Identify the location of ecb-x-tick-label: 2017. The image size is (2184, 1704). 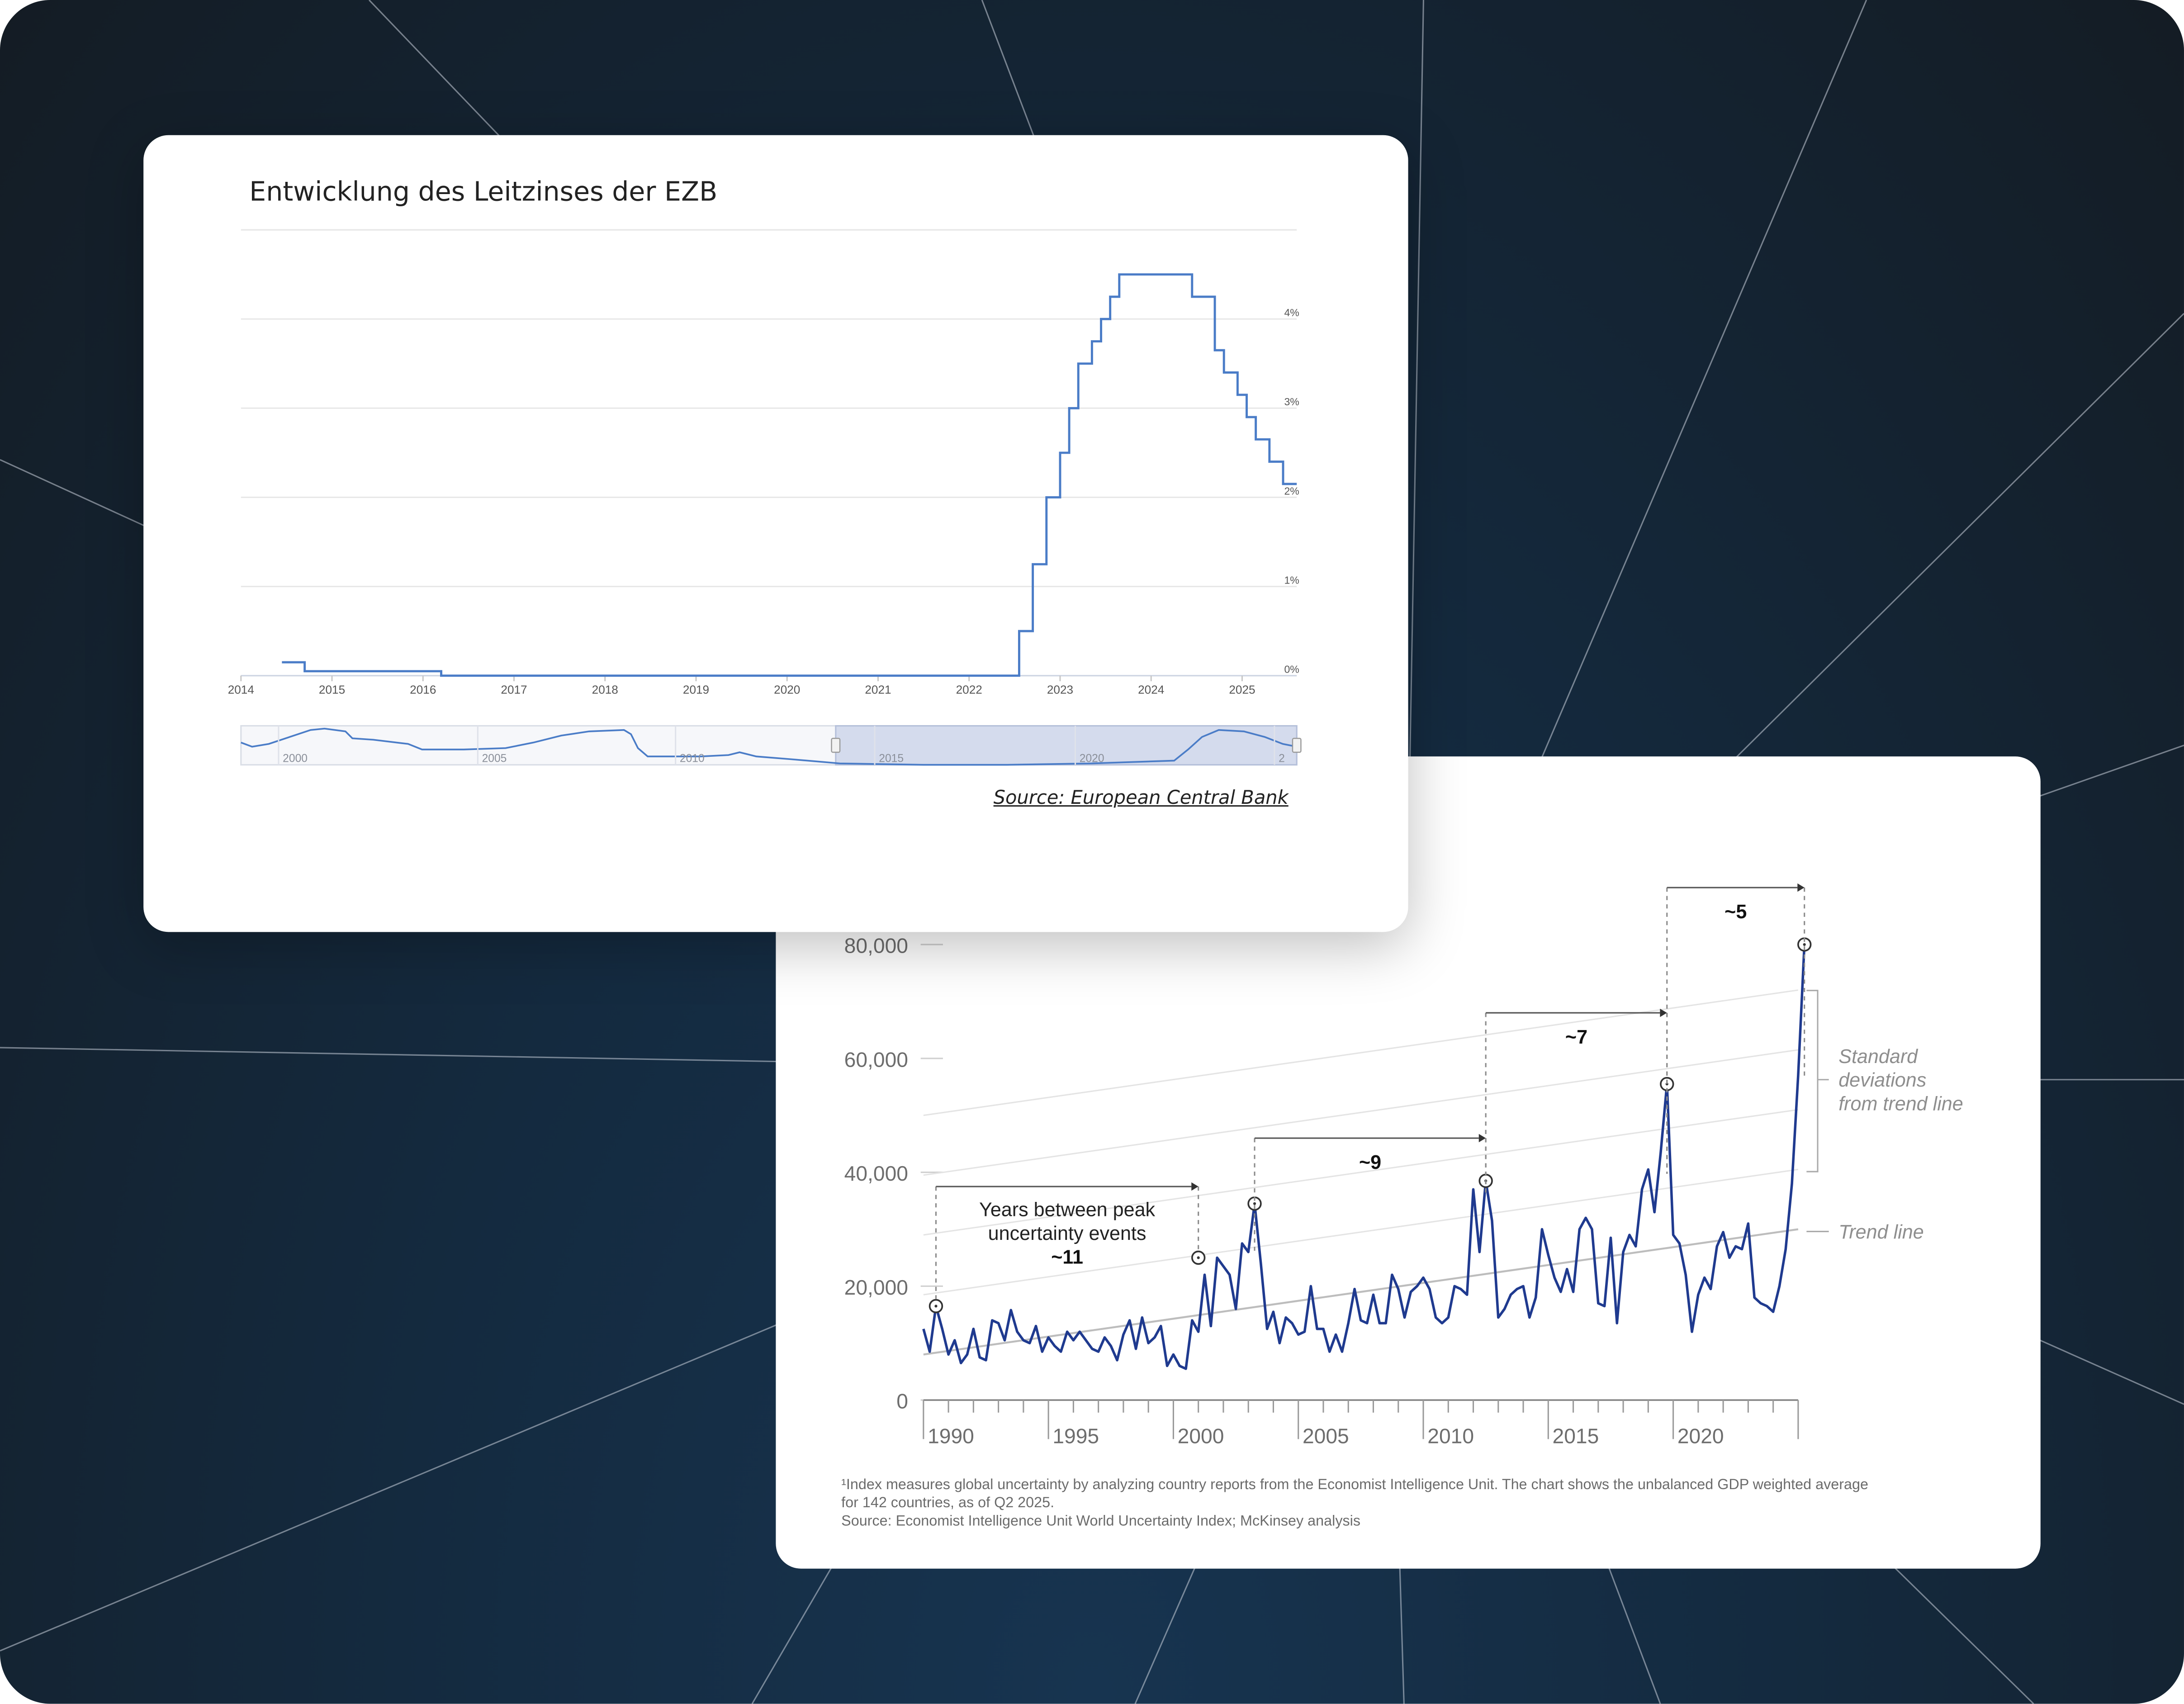
(514, 690).